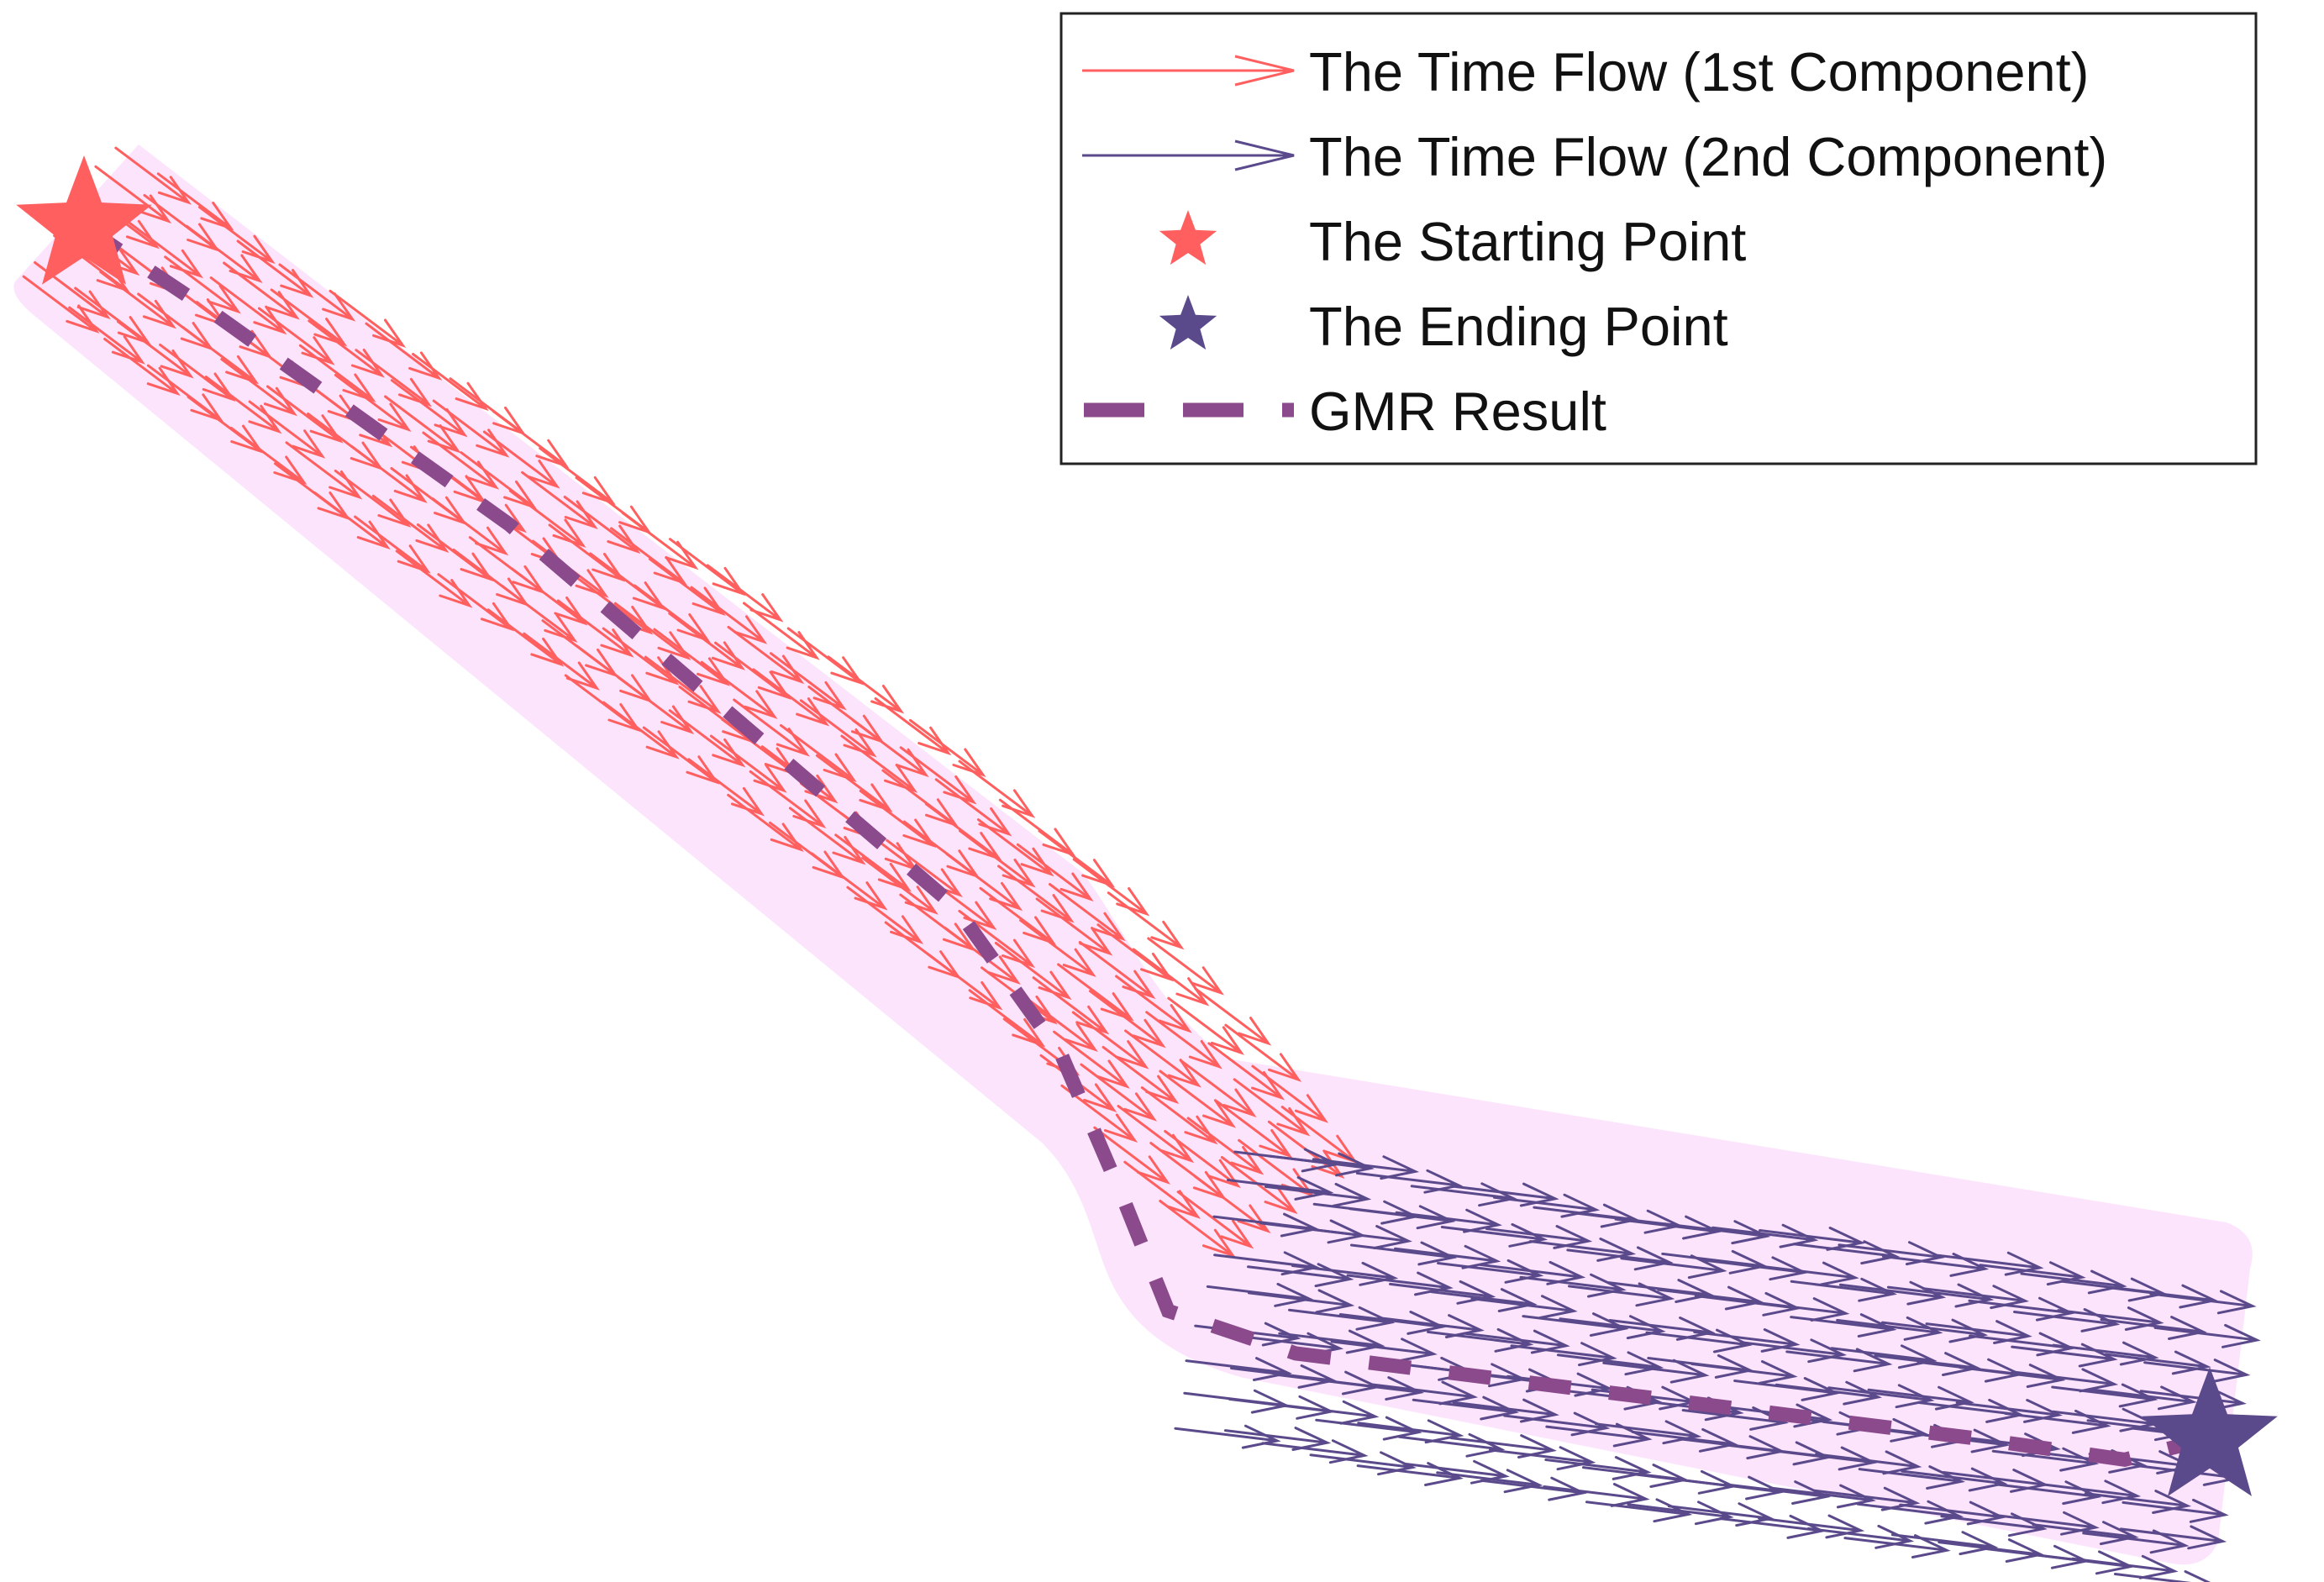  I want to click on ending-point-star, so click(2210, 1431).